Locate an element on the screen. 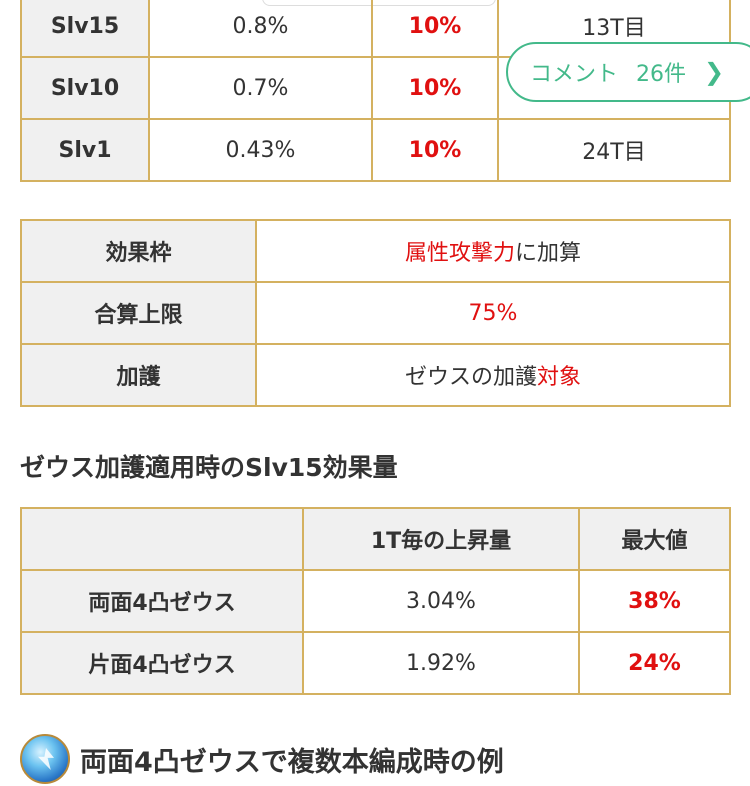  row-label: 片面4凸ゼウス is located at coordinates (162, 663).